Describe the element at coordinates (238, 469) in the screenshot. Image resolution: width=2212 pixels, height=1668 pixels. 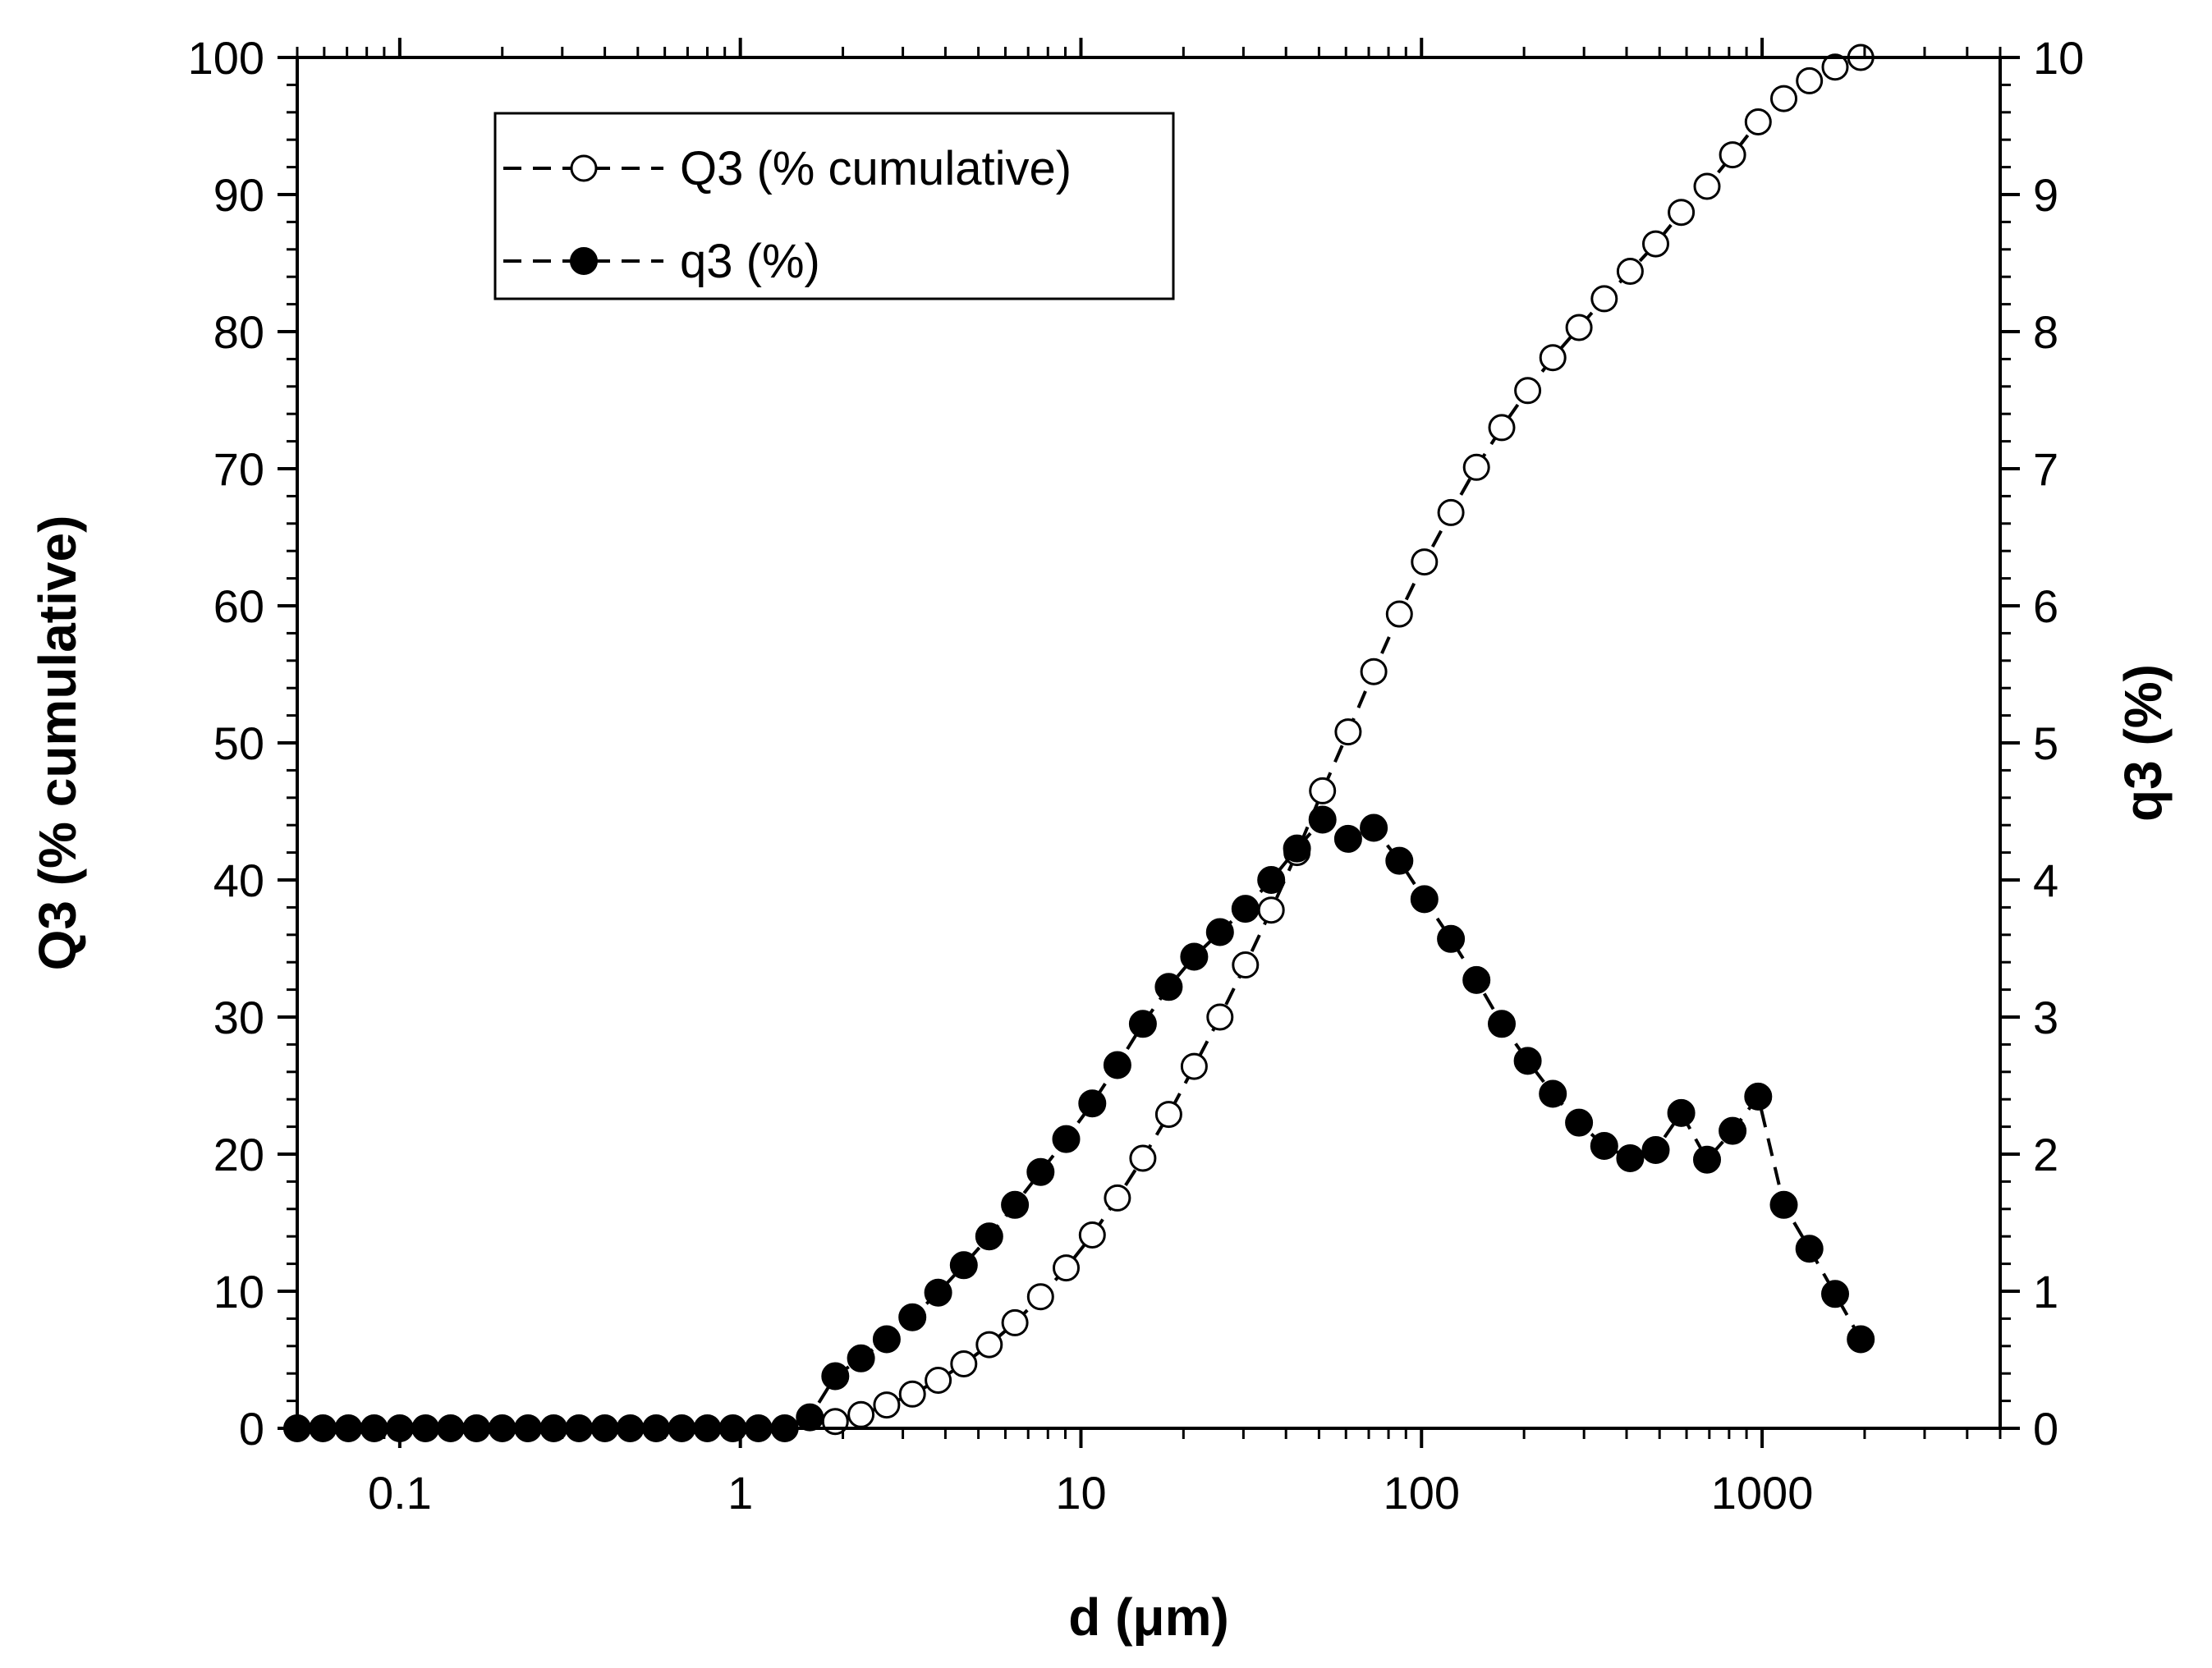
I see `y-tick-label: 70` at that location.